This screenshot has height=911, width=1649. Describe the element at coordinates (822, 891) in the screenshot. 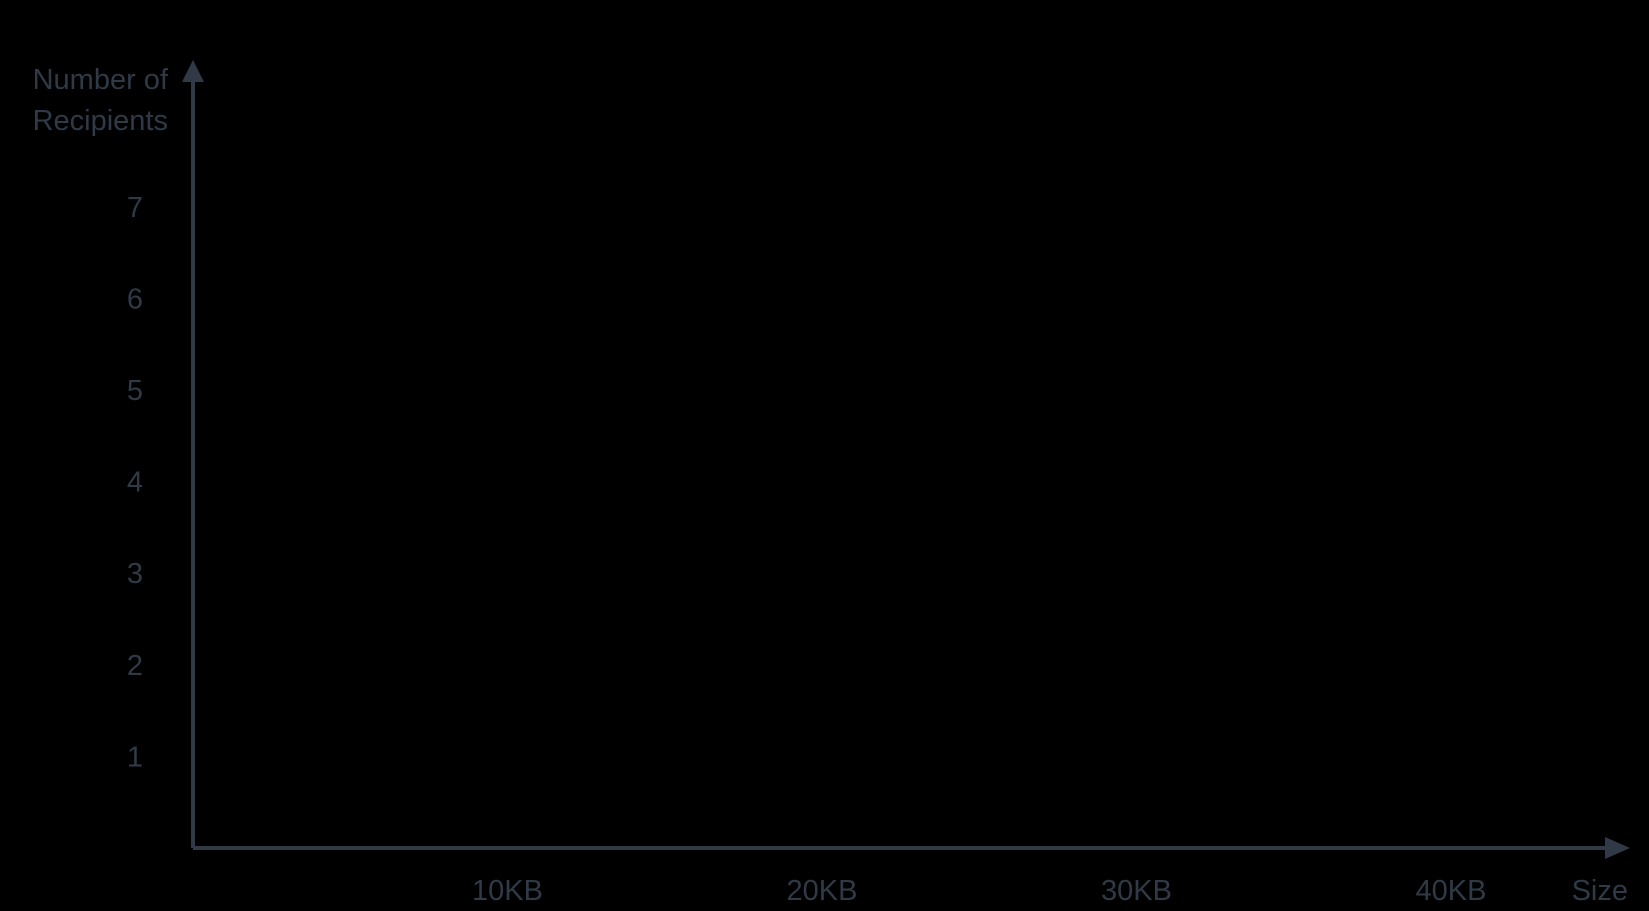

I see `x-tick-label: 20KB` at that location.